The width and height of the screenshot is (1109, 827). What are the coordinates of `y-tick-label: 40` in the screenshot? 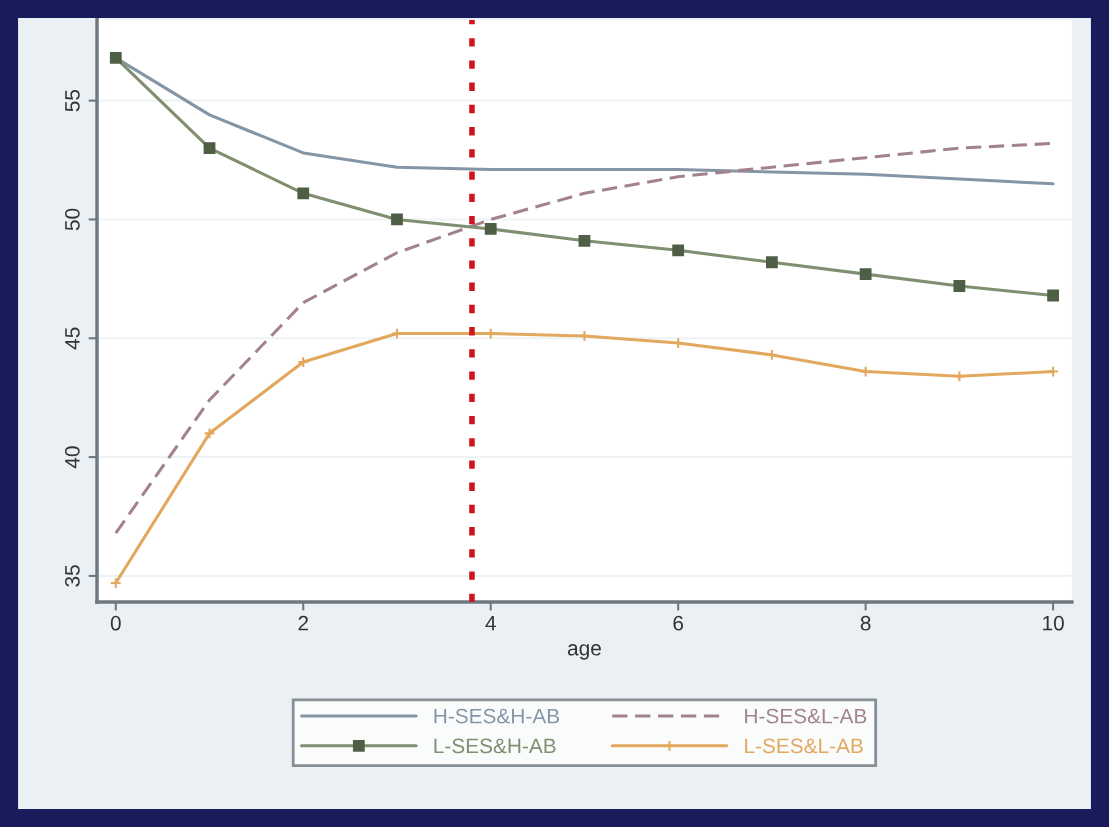 It's located at (72, 457).